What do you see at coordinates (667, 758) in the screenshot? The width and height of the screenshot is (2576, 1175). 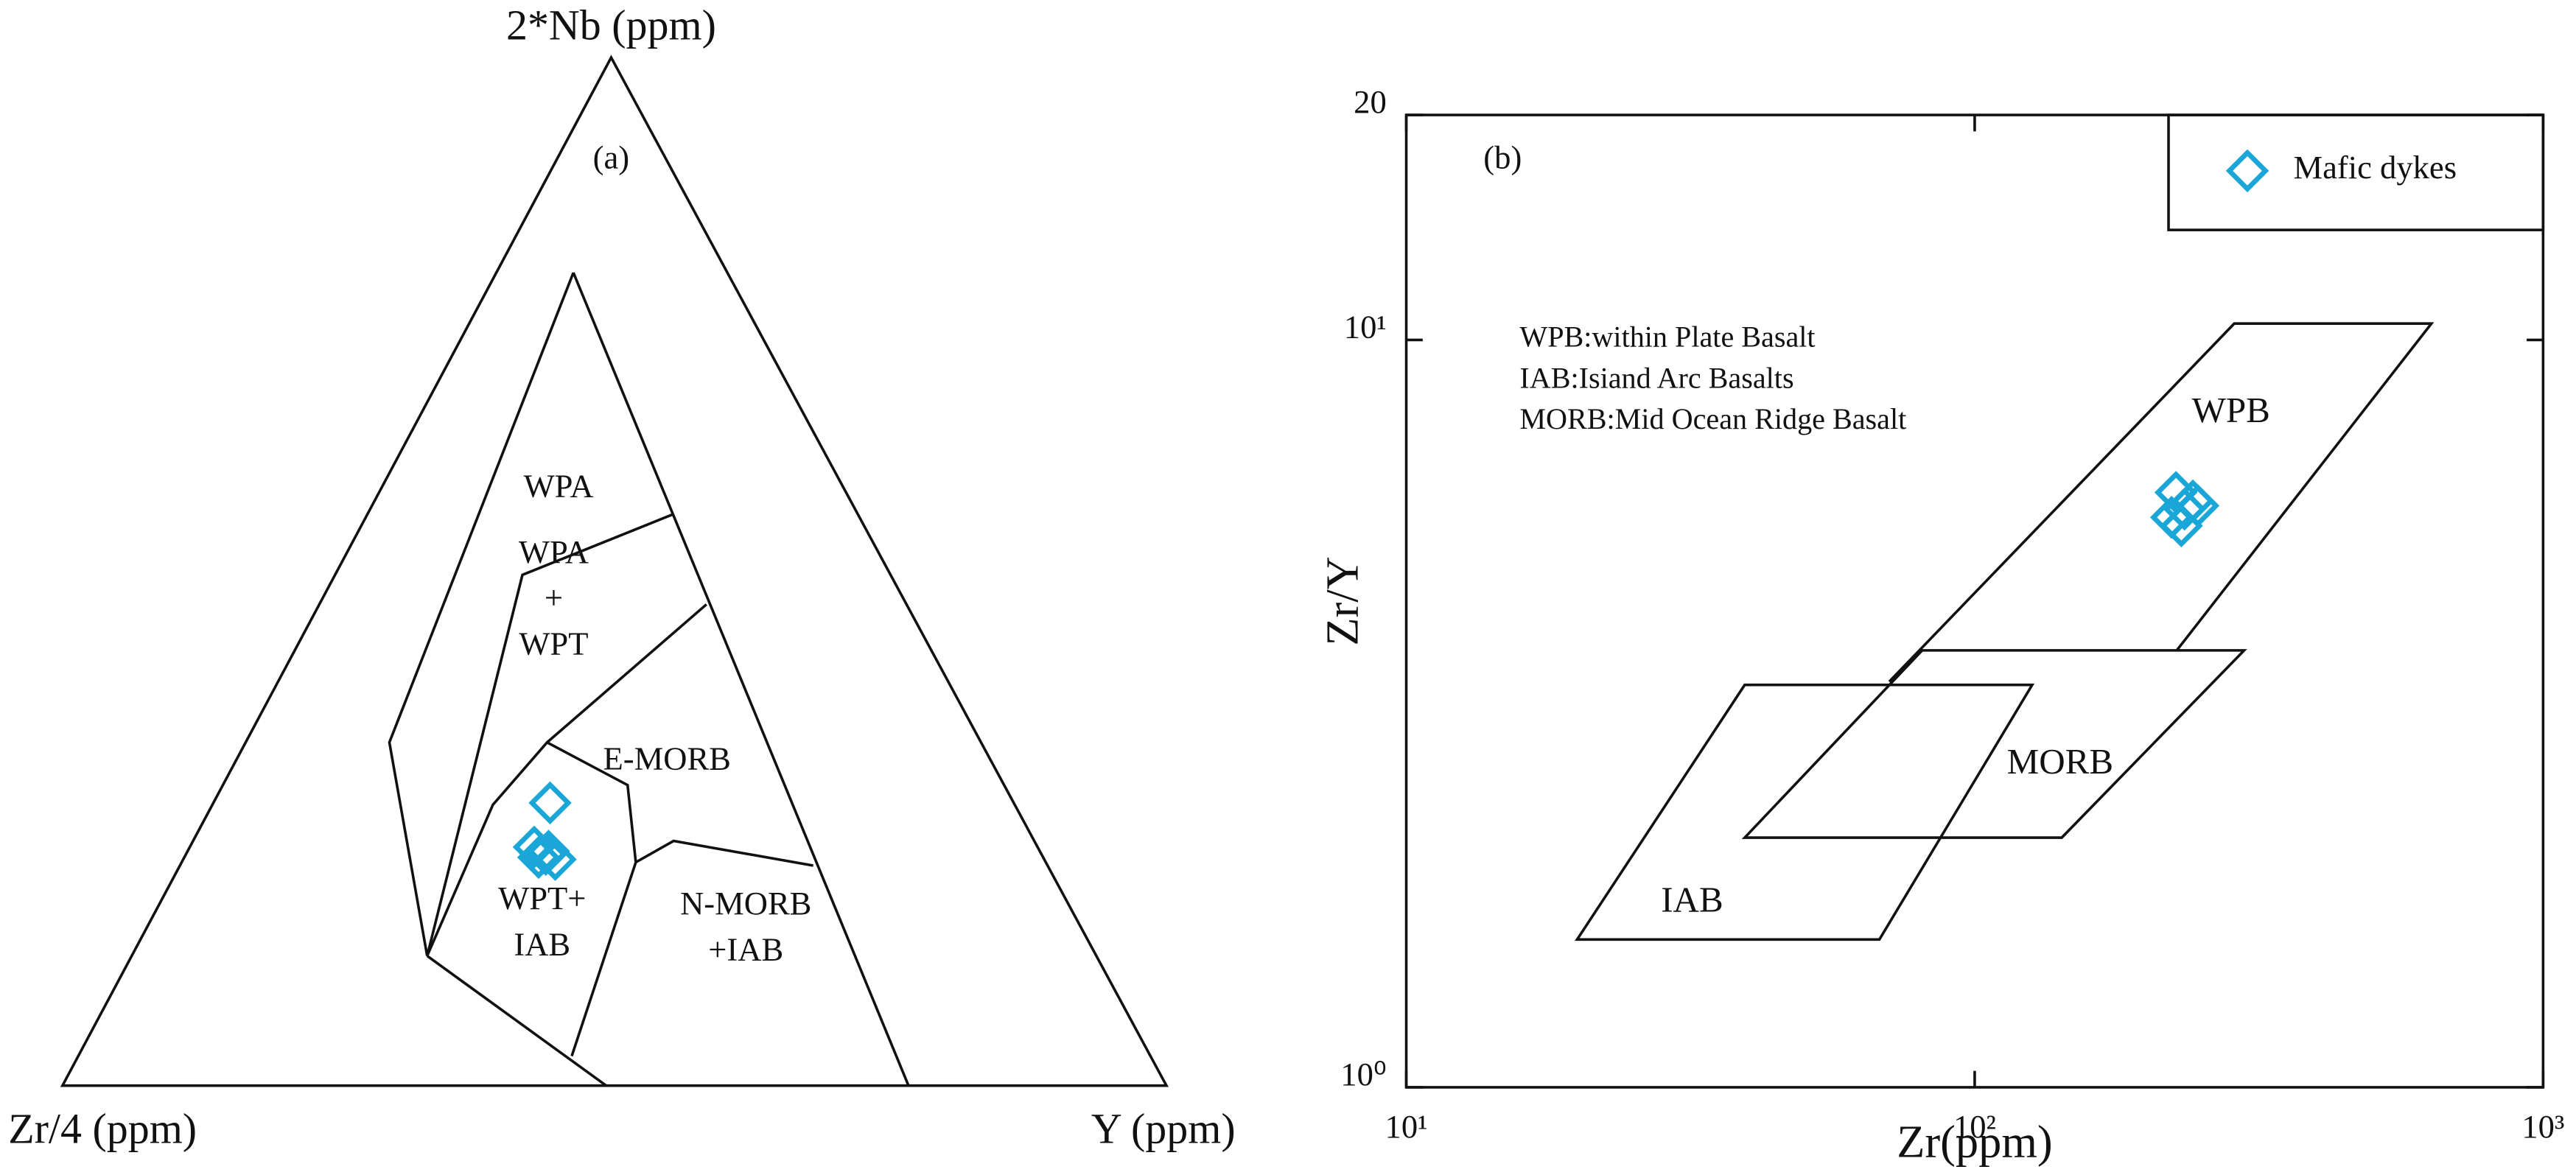 I see `region-label: E-MORB` at bounding box center [667, 758].